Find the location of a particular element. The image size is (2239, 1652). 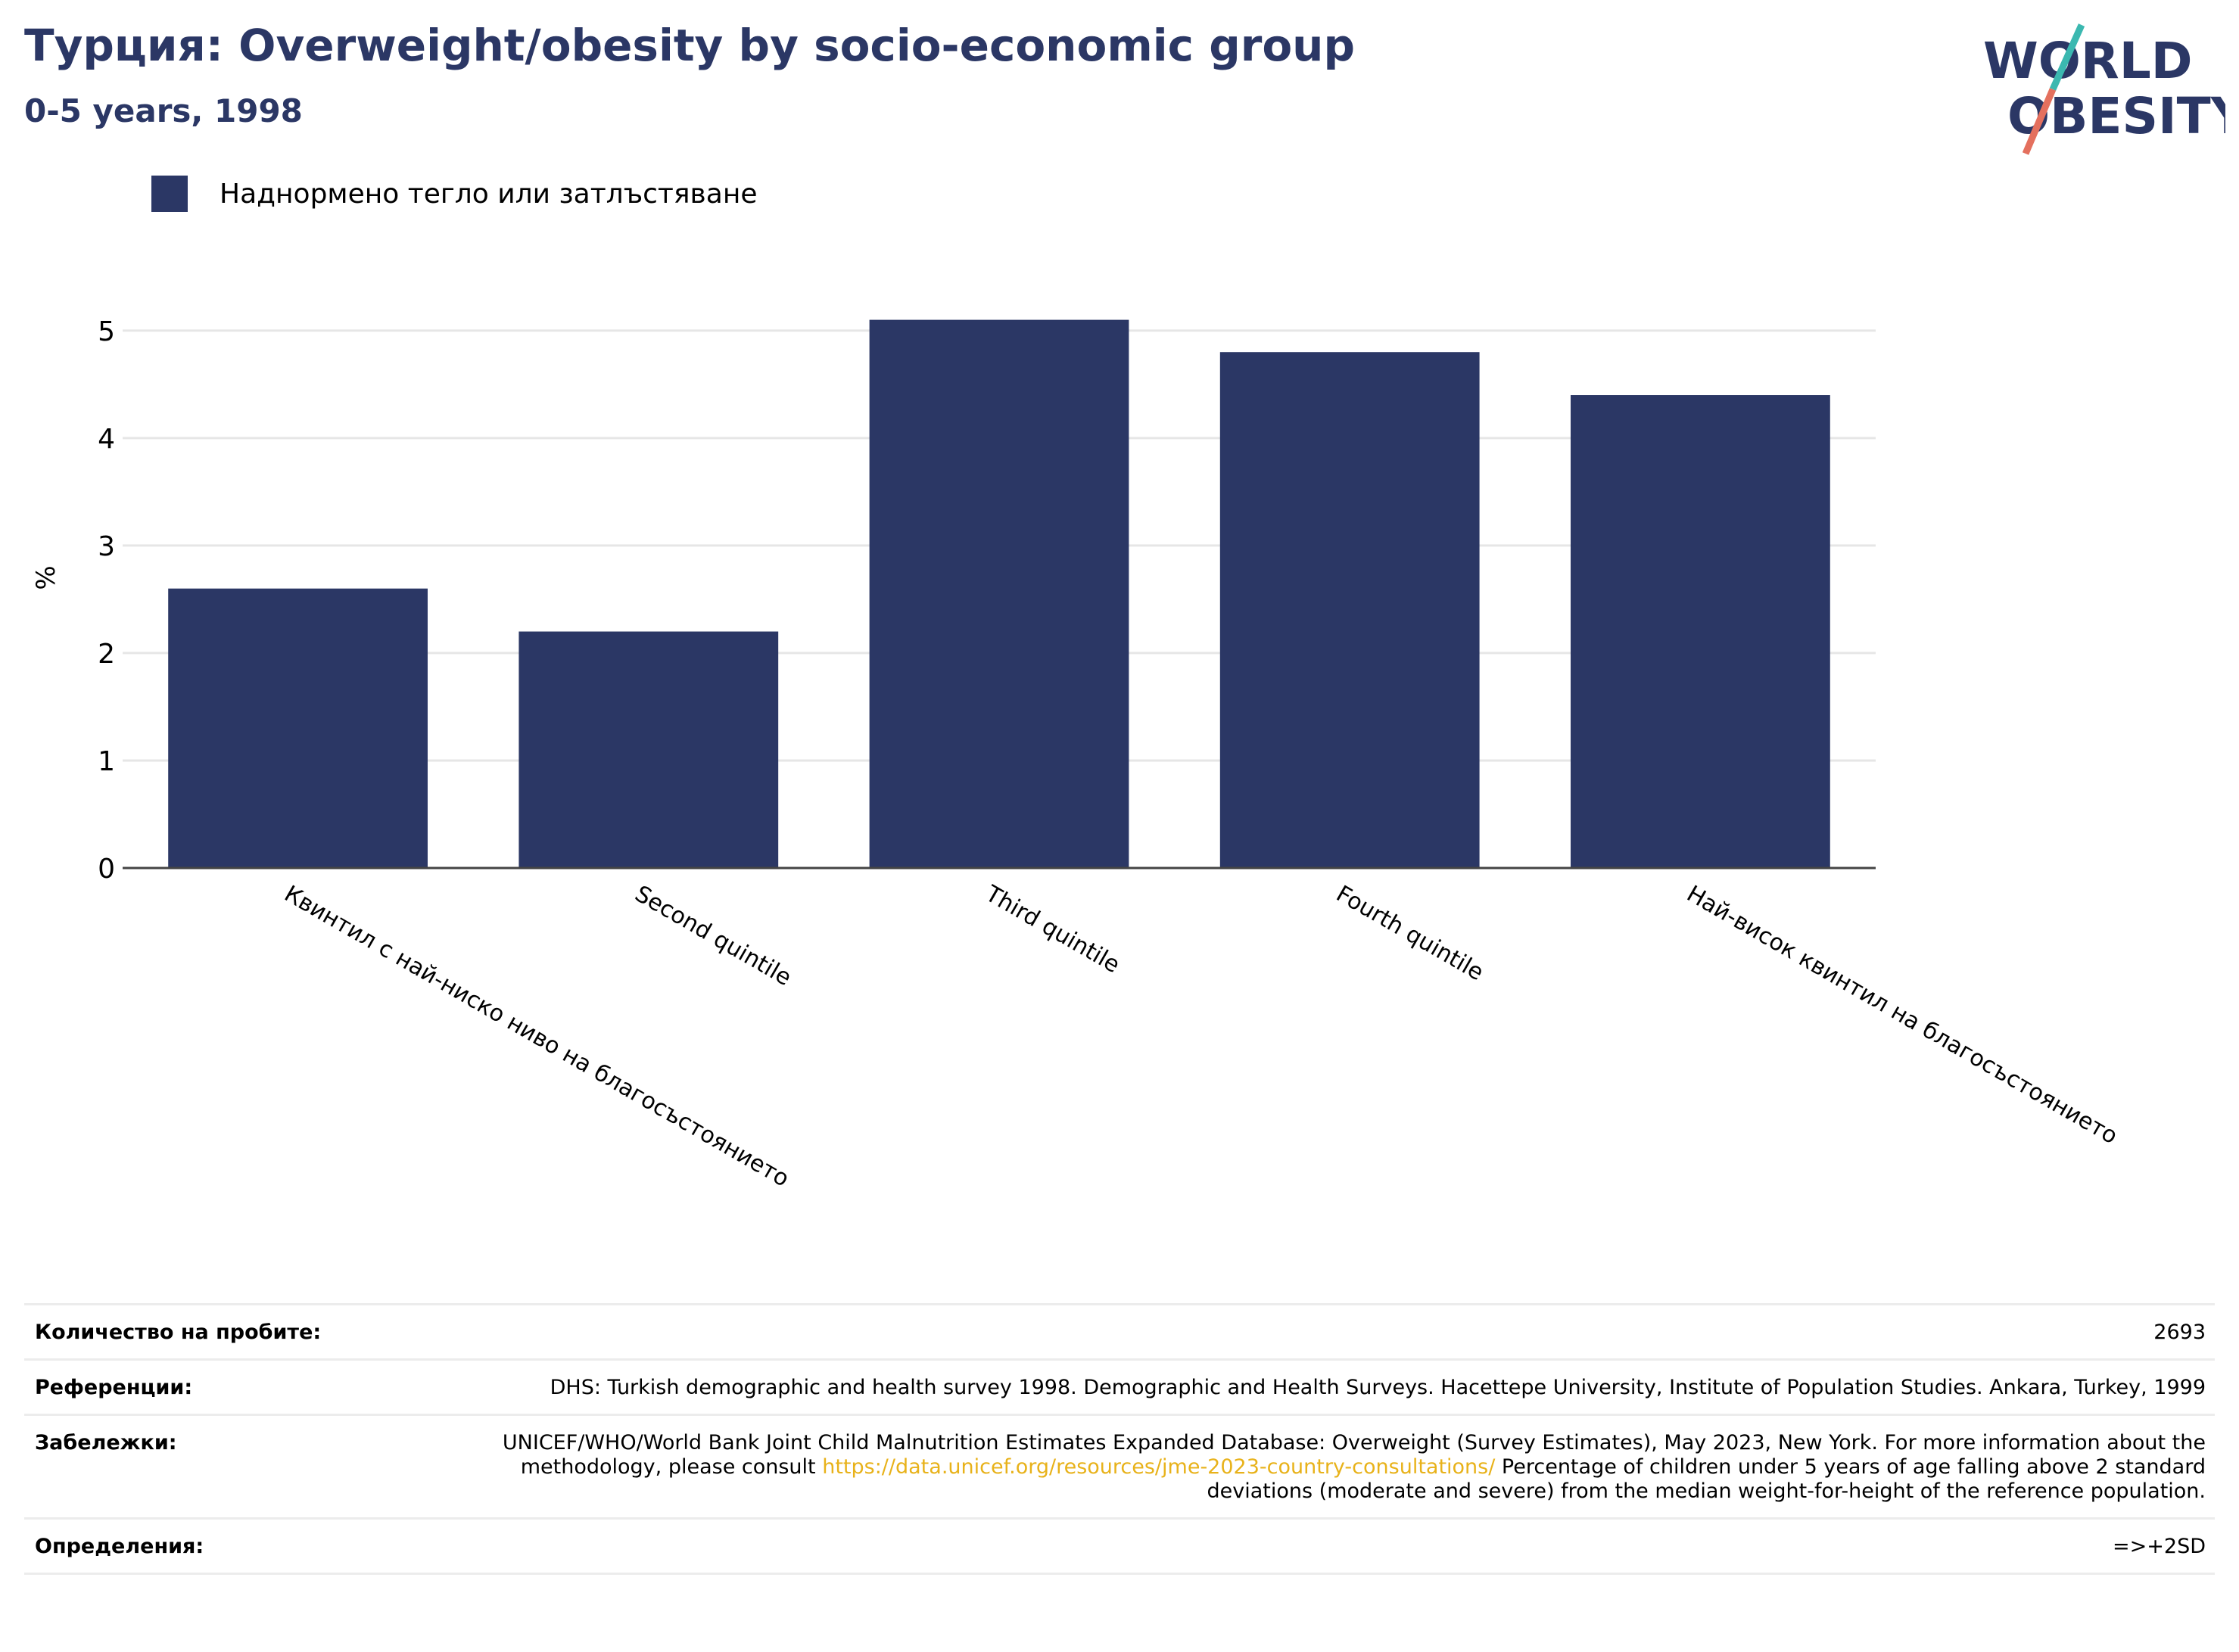

x-tick-label: Най-висок квинтил на благосъстоянието is located at coordinates (1902, 1015).